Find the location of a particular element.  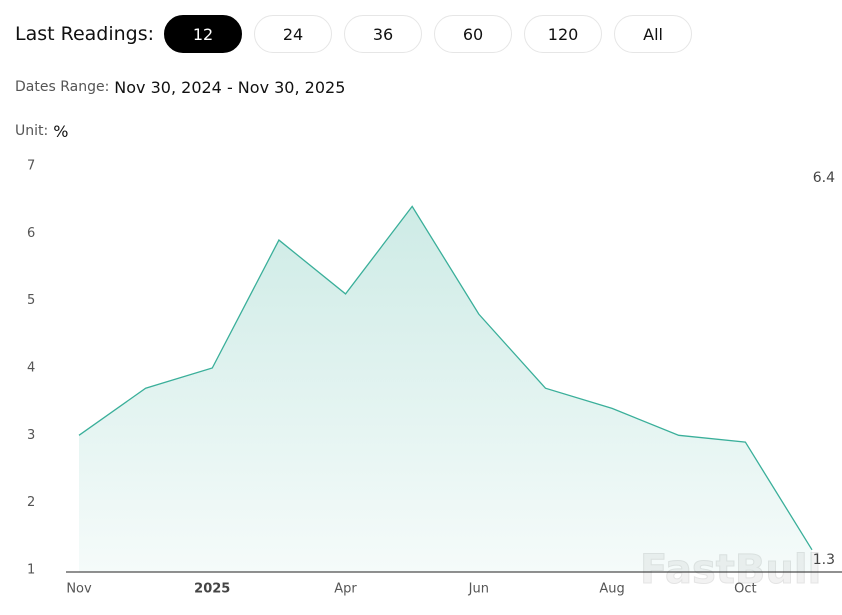

max-label: 6.4 is located at coordinates (824, 178).